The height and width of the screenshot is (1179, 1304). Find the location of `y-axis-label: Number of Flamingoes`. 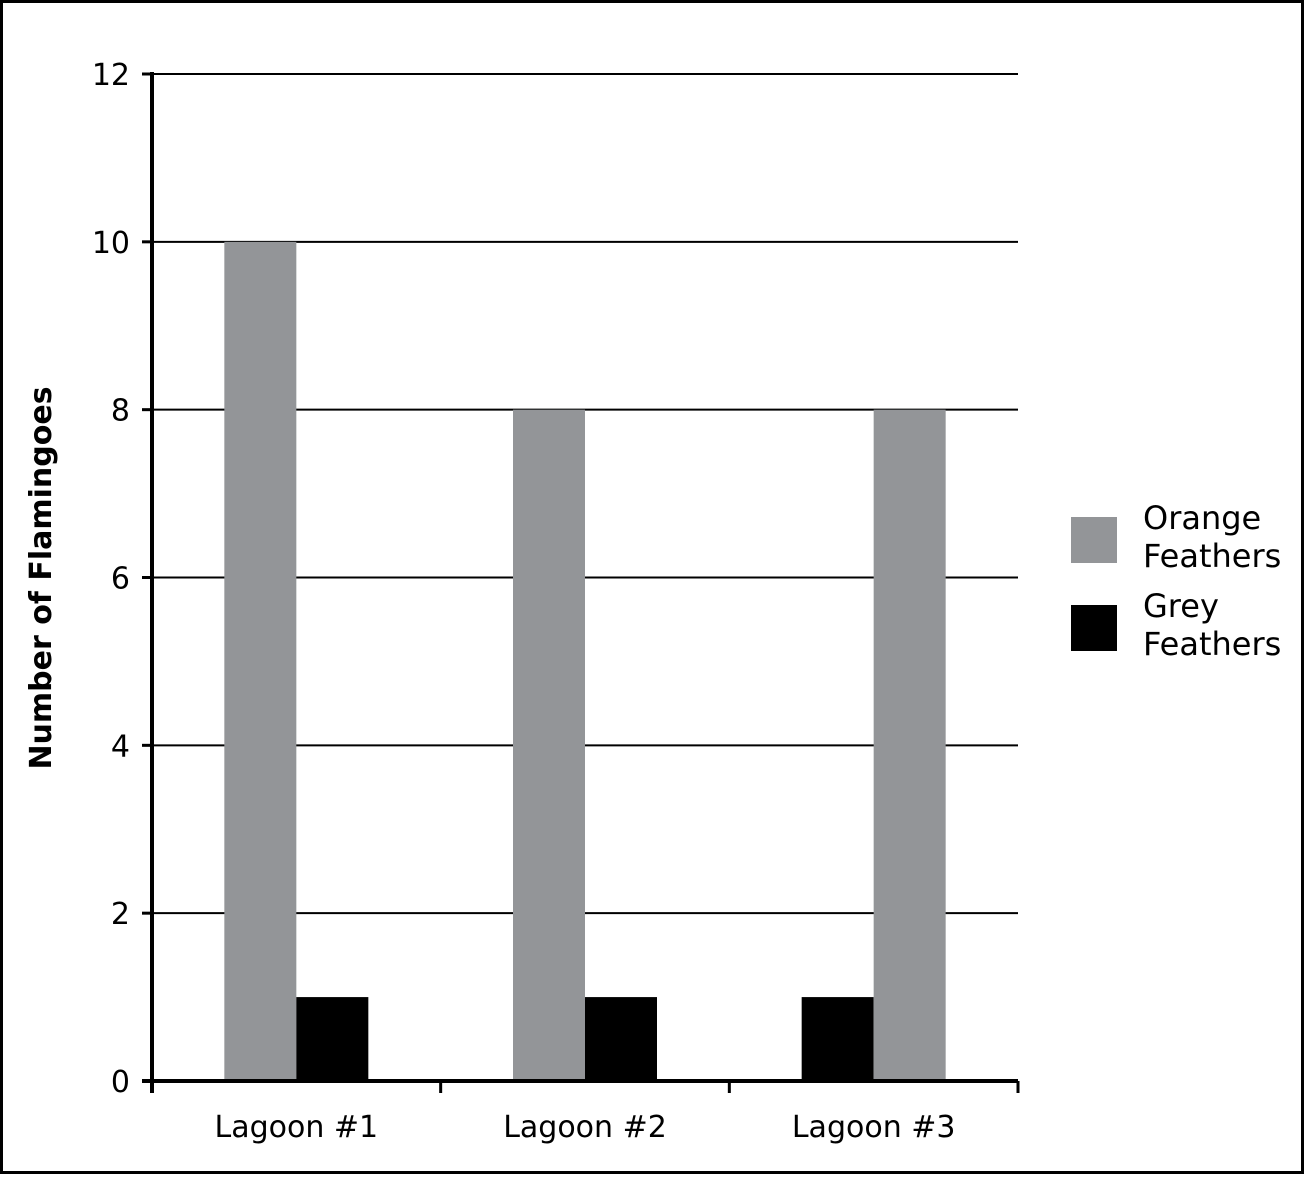

y-axis-label: Number of Flamingoes is located at coordinates (41, 577).